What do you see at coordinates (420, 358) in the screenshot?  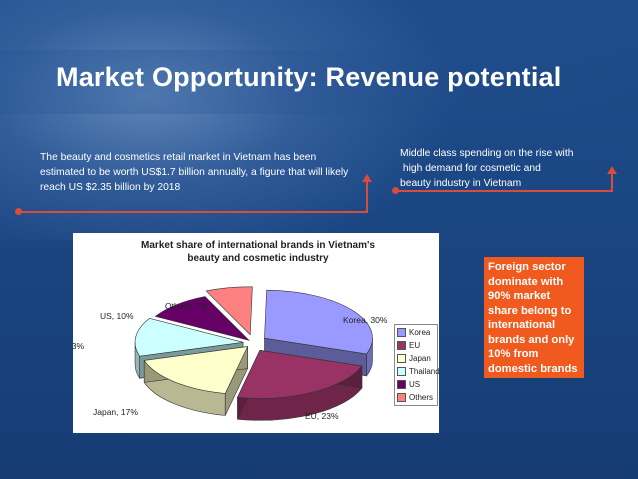 I see `legend-label: Japan` at bounding box center [420, 358].